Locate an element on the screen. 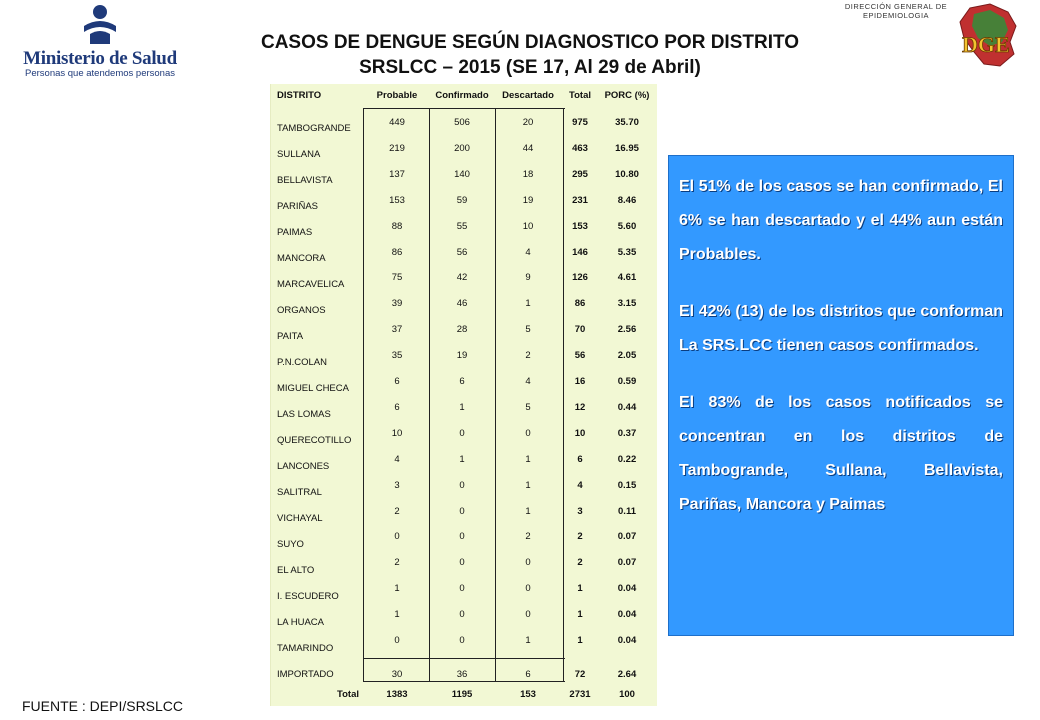 This screenshot has height=720, width=1040. table-cell-distrito: SALITRAL is located at coordinates (299, 492).